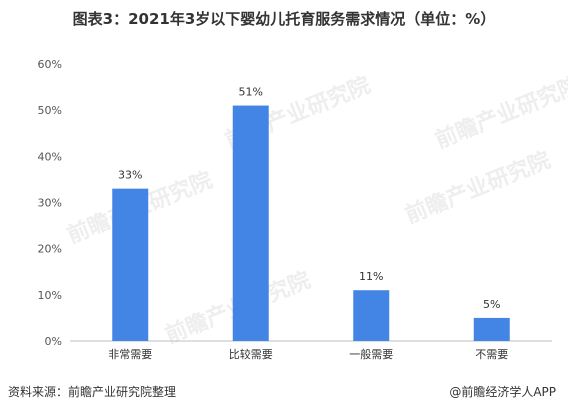 The image size is (568, 412). I want to click on source-note: 资料来源：前瞻产业研究院整理, so click(92, 392).